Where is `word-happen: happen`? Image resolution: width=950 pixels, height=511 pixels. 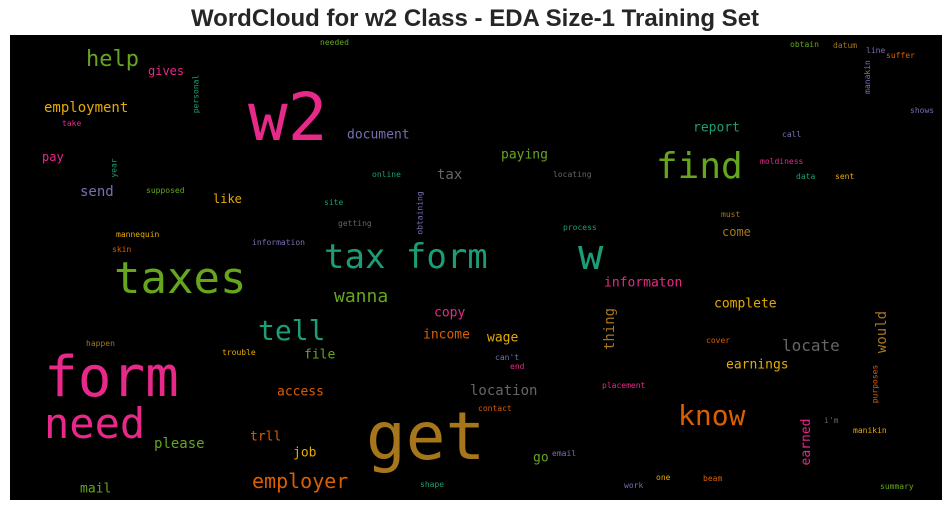
word-happen: happen is located at coordinates (100, 343).